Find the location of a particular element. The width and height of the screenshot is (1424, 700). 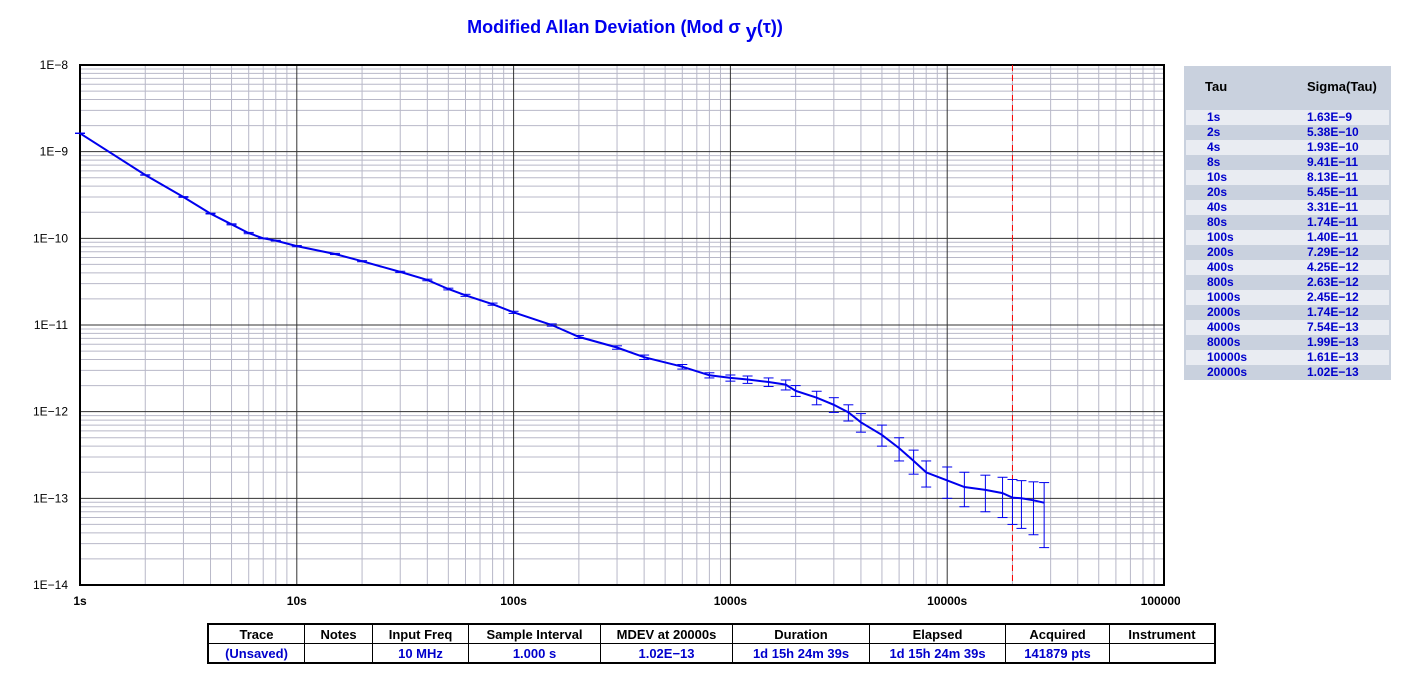

value-acquired: 141879 pts is located at coordinates (1057, 653).